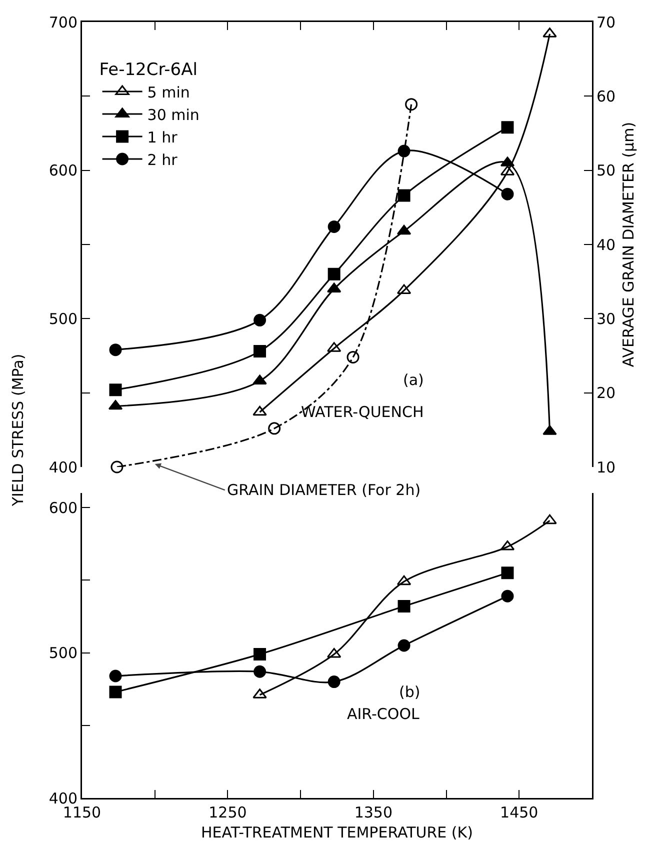  Describe the element at coordinates (413, 380) in the screenshot. I see `annotation: (a)` at that location.